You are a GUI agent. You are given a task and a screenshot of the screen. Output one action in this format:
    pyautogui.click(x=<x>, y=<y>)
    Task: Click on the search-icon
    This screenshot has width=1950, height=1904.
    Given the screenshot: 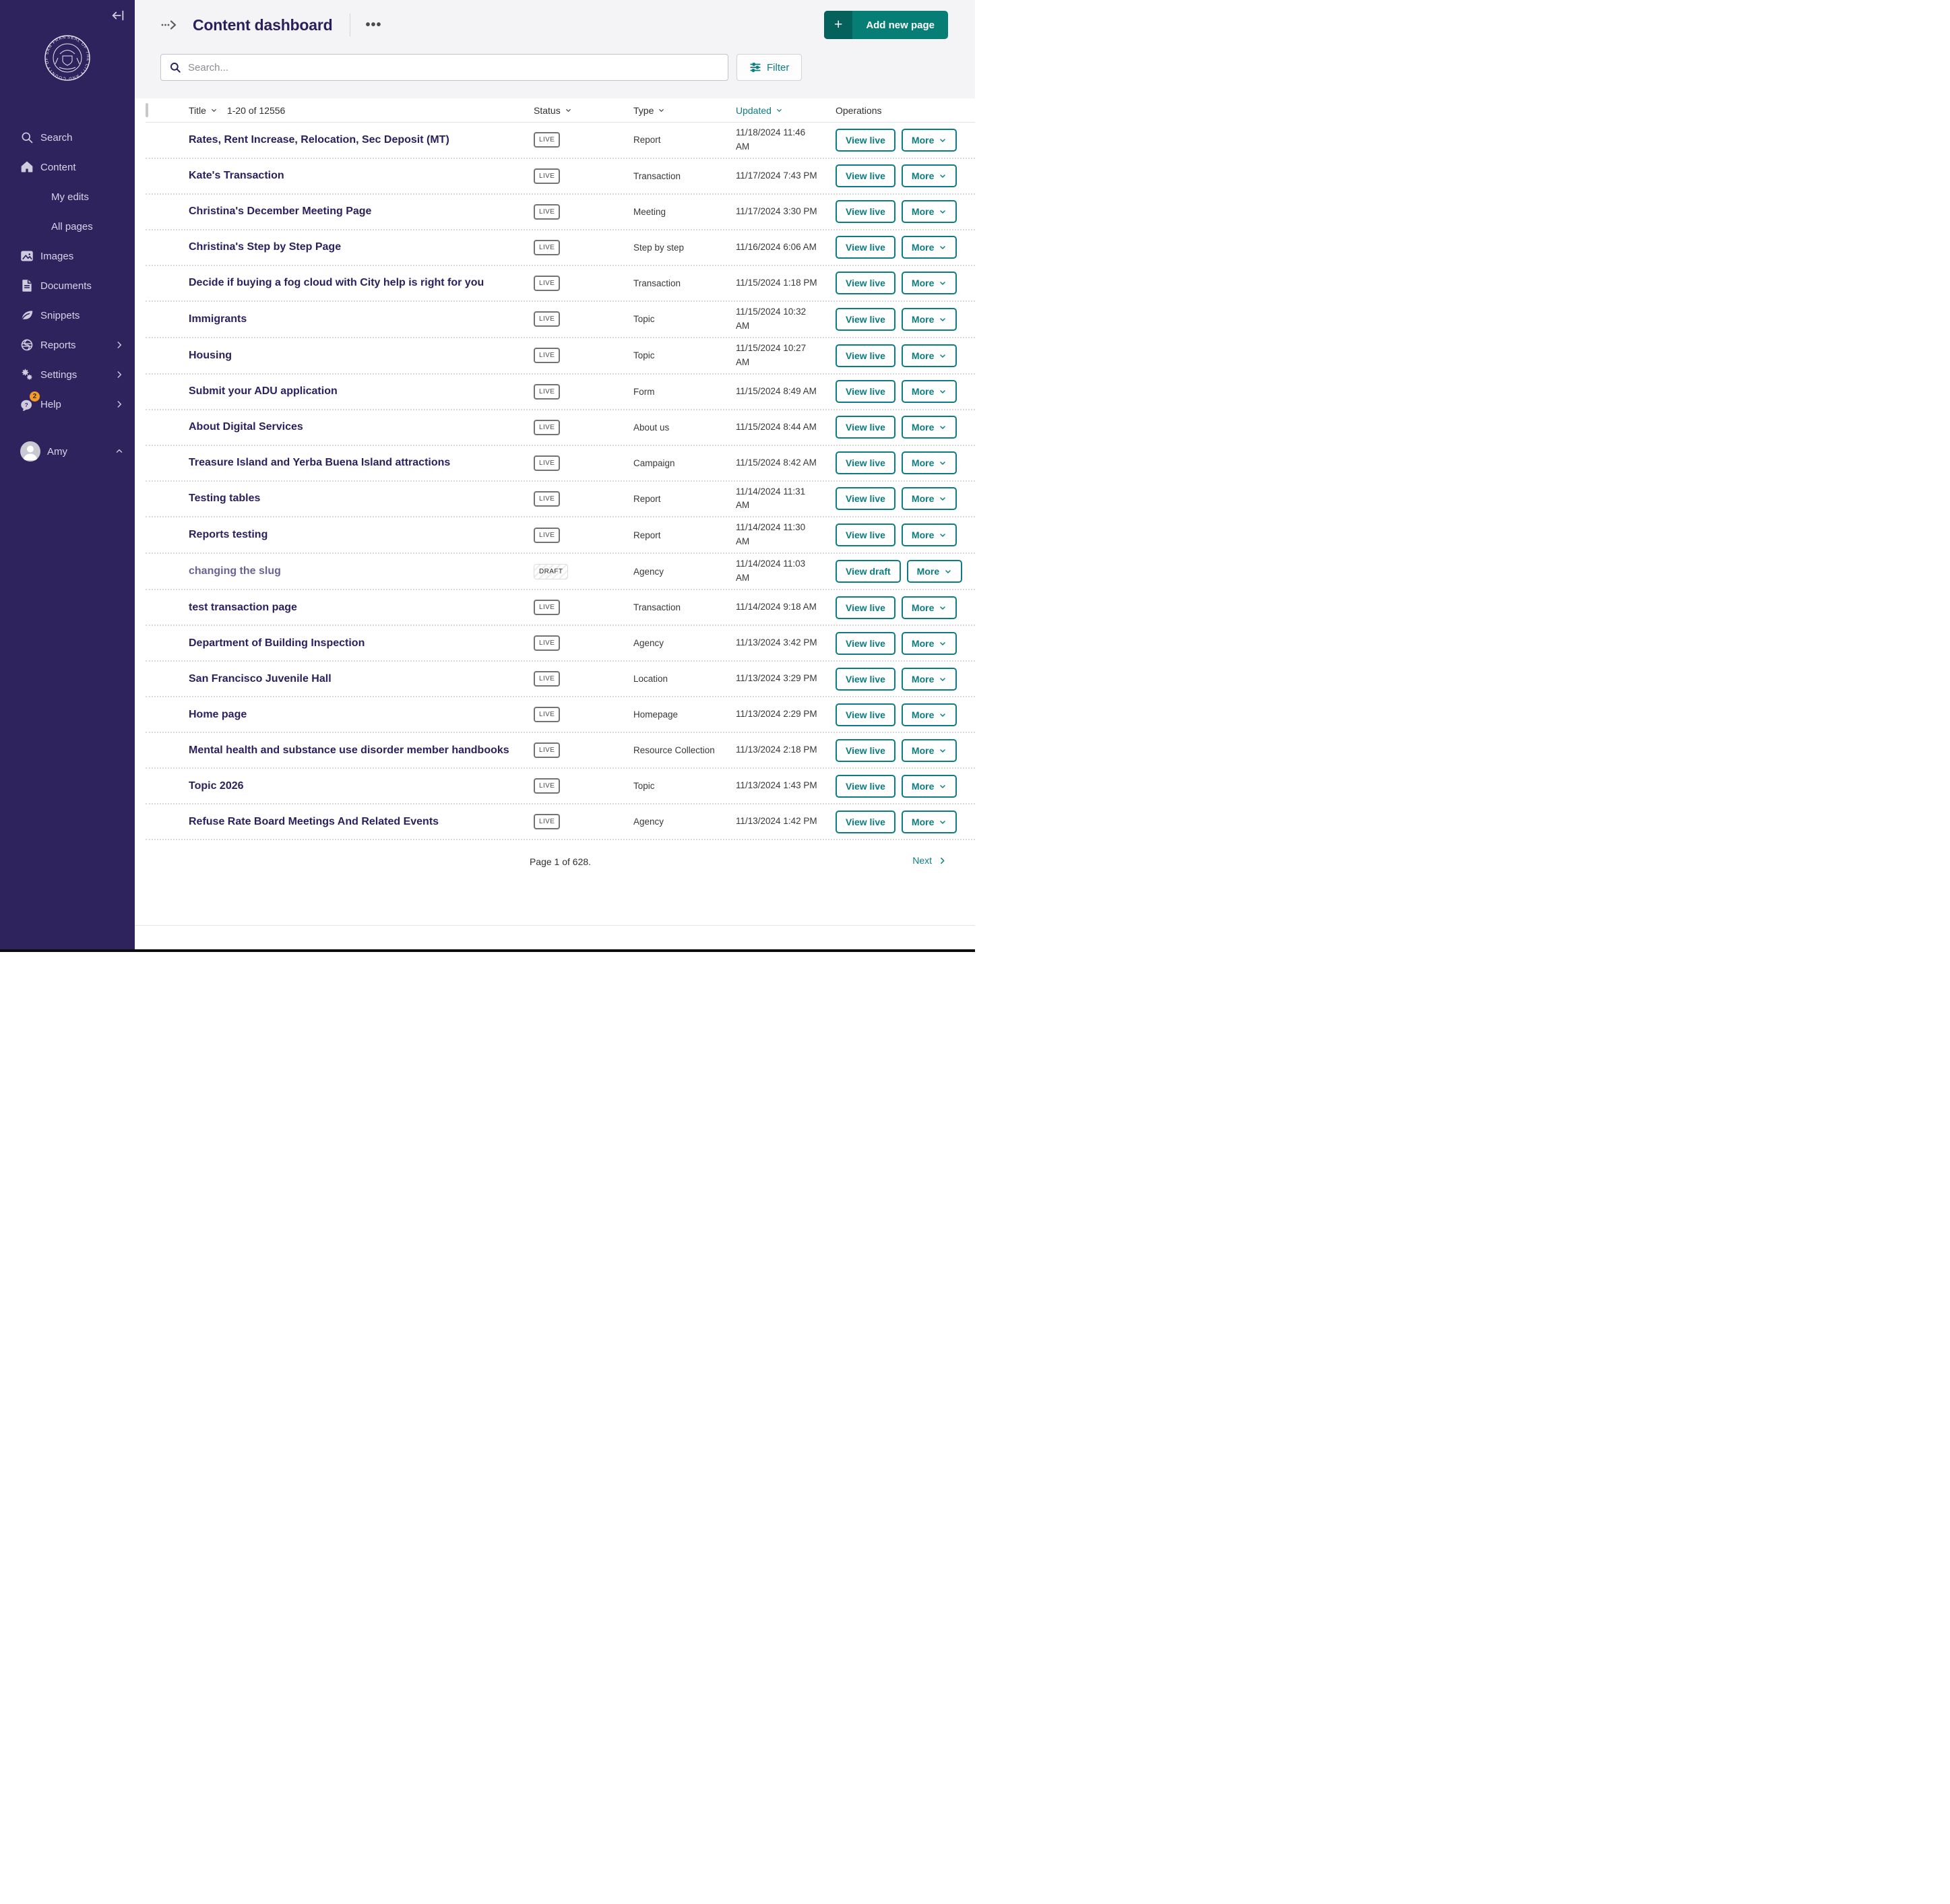 What is the action you would take?
    pyautogui.click(x=27, y=137)
    